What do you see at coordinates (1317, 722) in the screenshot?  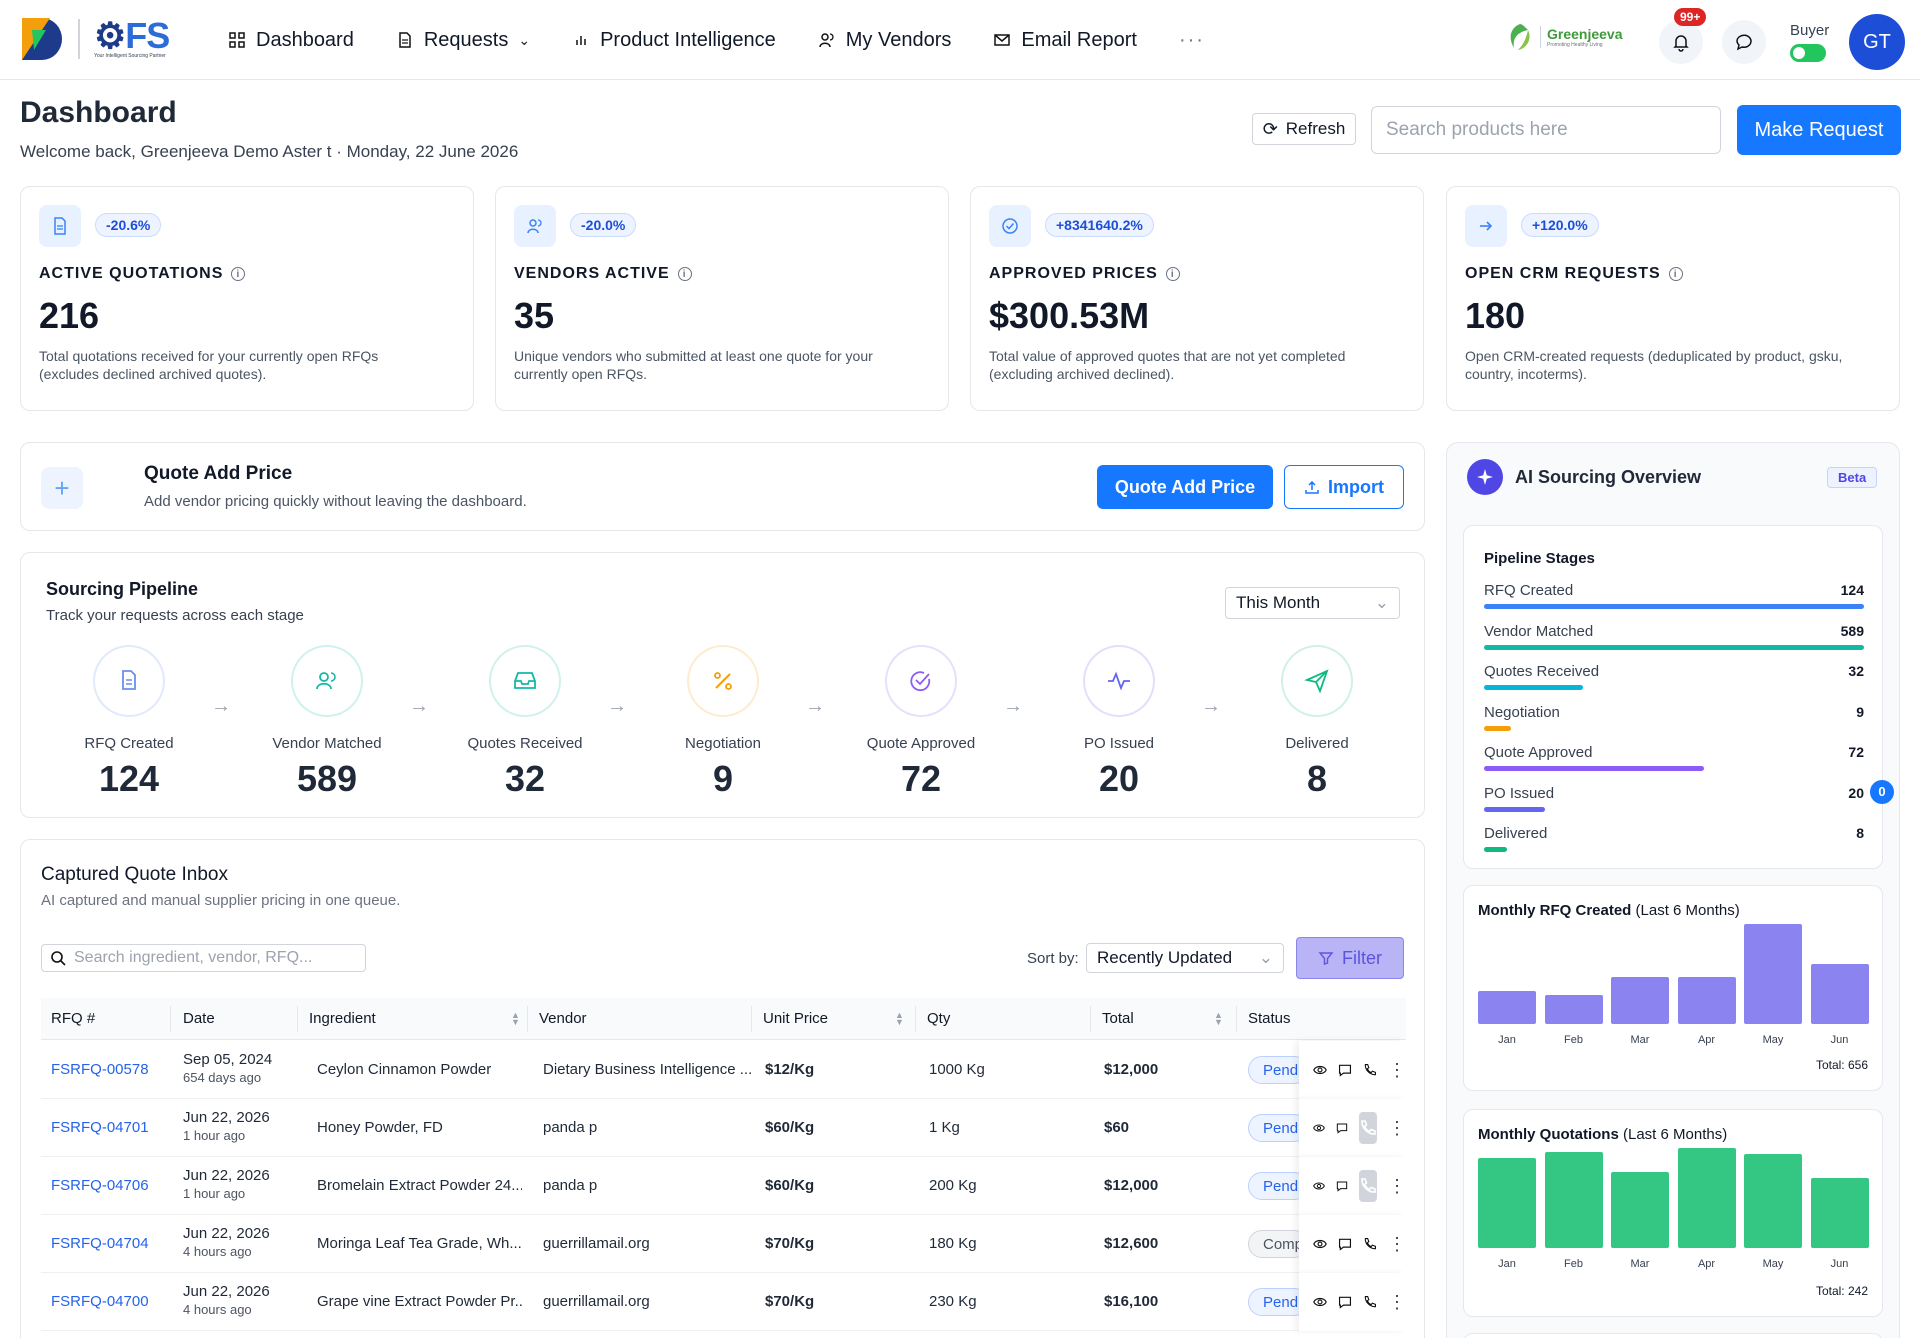 I see `pipeline-stage-delivered: Delivered 8` at bounding box center [1317, 722].